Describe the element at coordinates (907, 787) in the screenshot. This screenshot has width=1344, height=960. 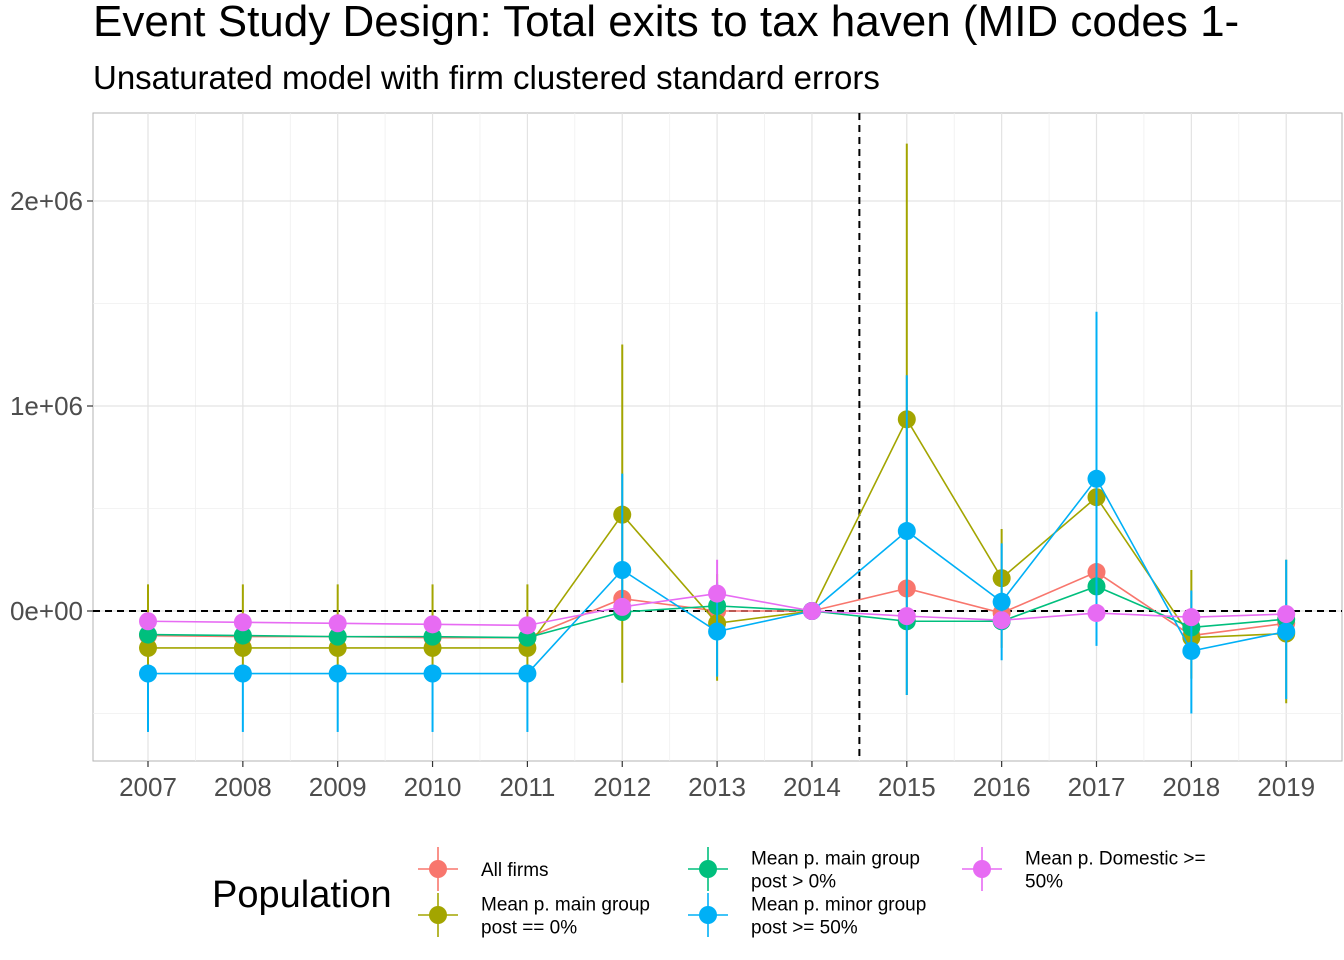
I see `x-tick-label: 2015` at that location.